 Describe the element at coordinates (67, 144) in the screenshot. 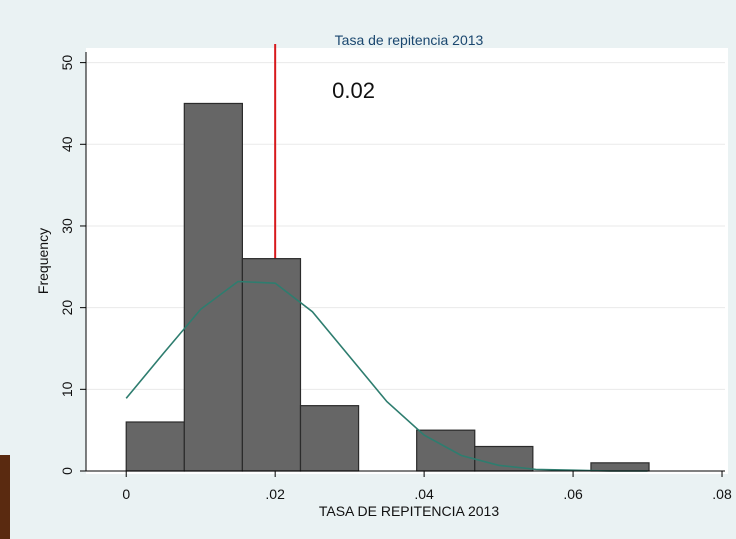

I see `y-tick-label: 40` at that location.